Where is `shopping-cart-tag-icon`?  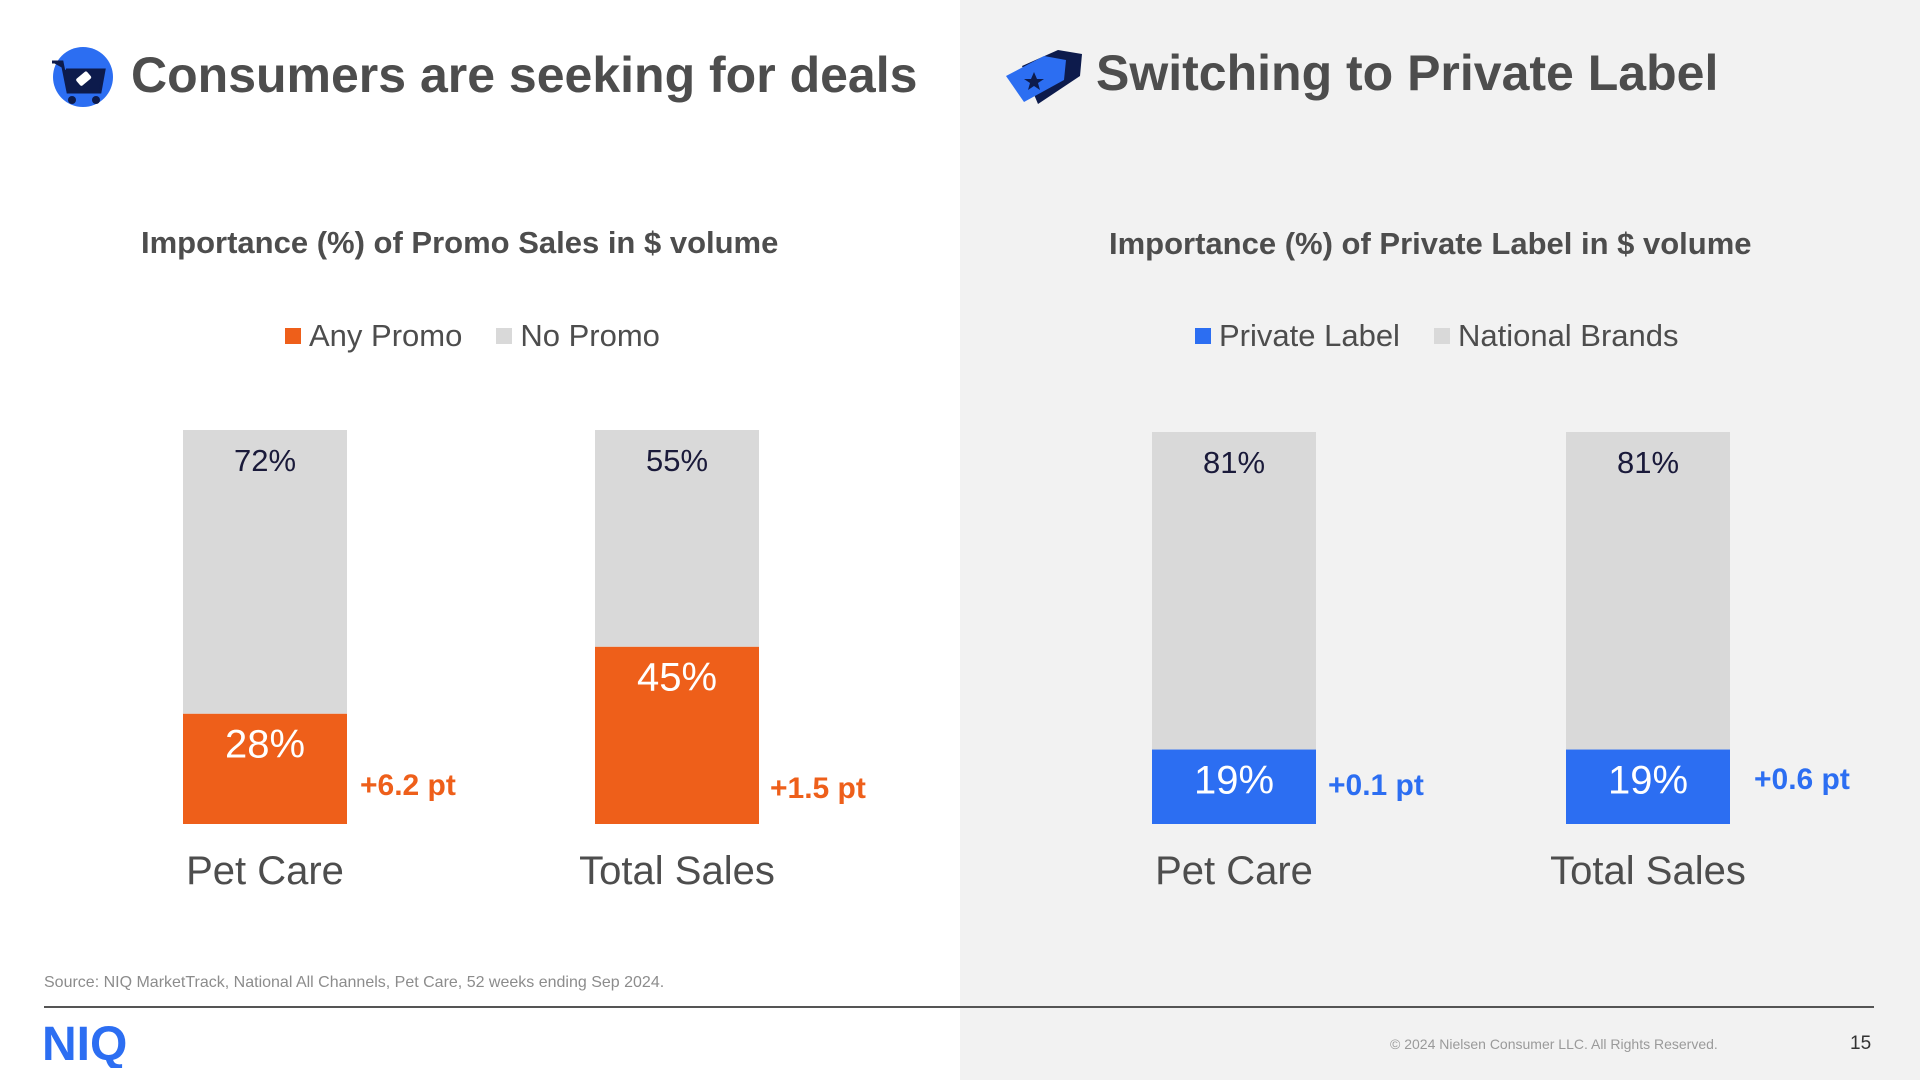 shopping-cart-tag-icon is located at coordinates (82, 77).